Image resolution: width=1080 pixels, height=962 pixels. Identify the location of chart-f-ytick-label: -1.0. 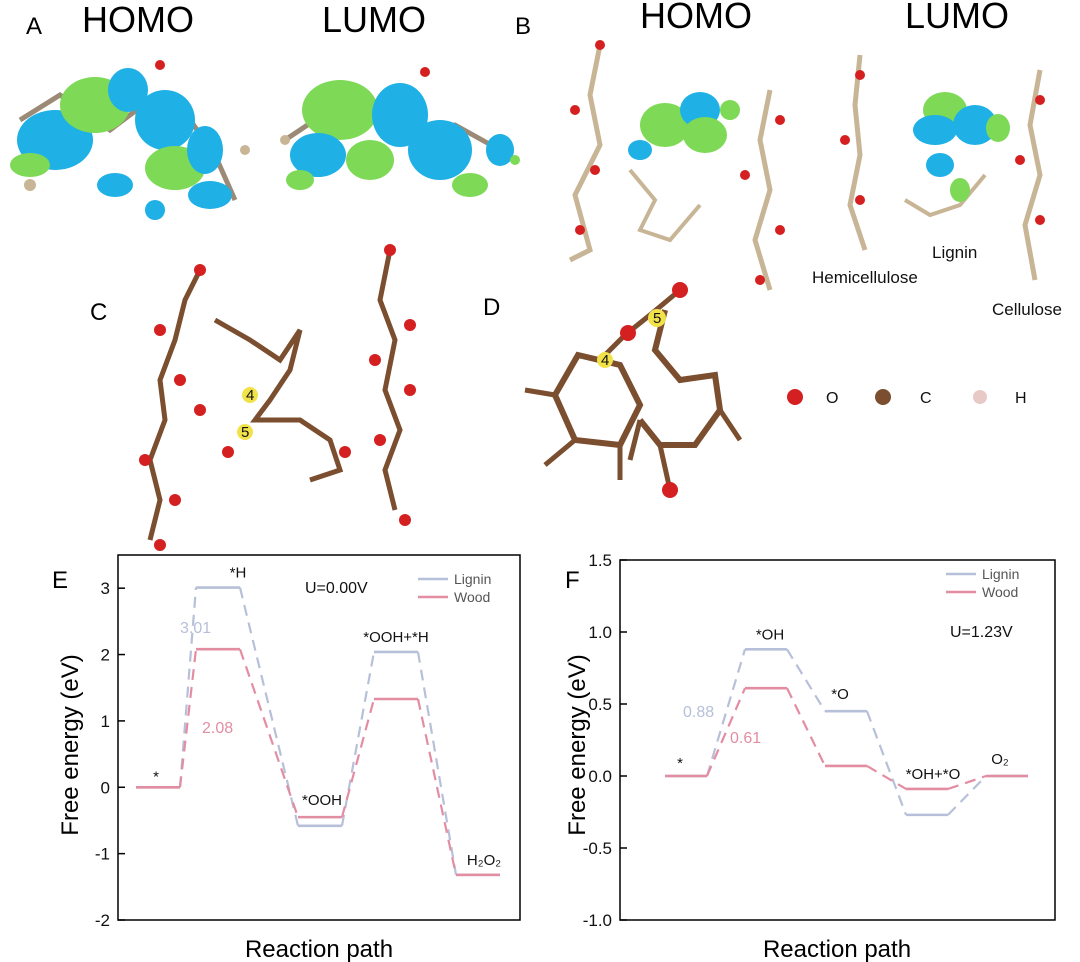
(597, 920).